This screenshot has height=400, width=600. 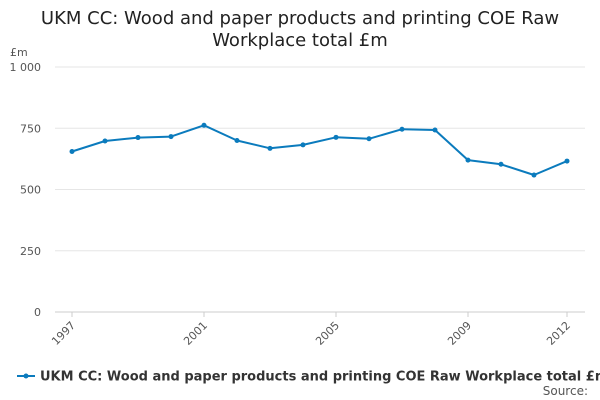 I want to click on legend-point-marker, so click(x=26, y=376).